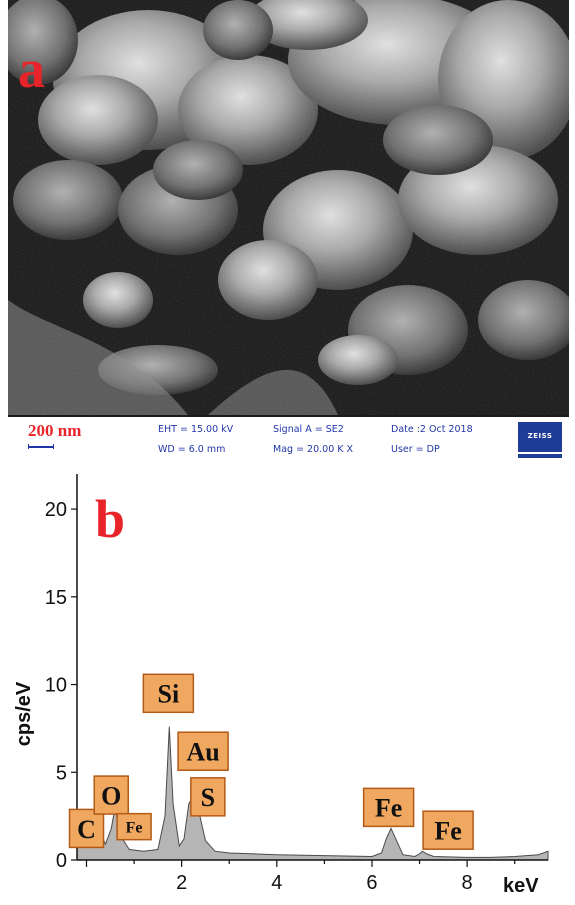 This screenshot has width=575, height=905. Describe the element at coordinates (196, 429) in the screenshot. I see `eht-readout: EHT = 15.00 kV` at that location.